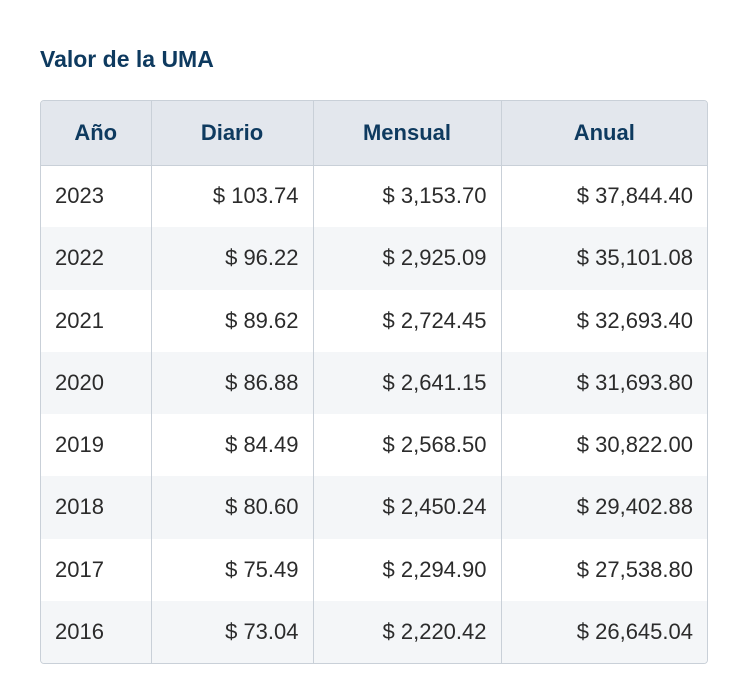 The image size is (750, 686). I want to click on cell-daily: $ 96.22, so click(232, 258).